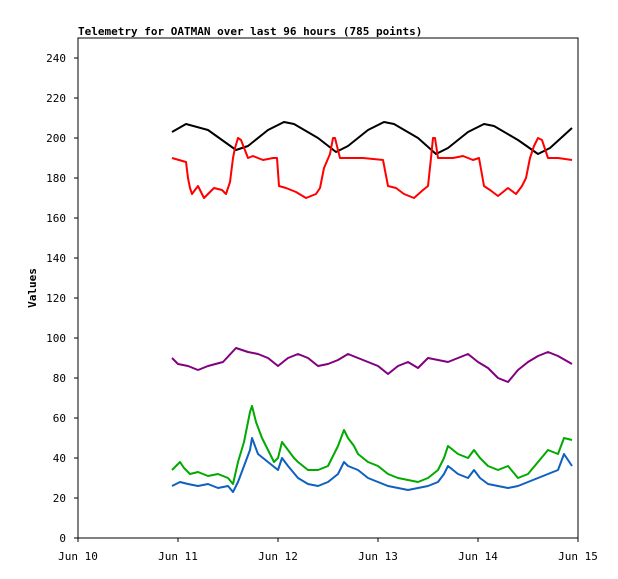 This screenshot has height=579, width=618. I want to click on y-tick-label: 160, so click(56, 218).